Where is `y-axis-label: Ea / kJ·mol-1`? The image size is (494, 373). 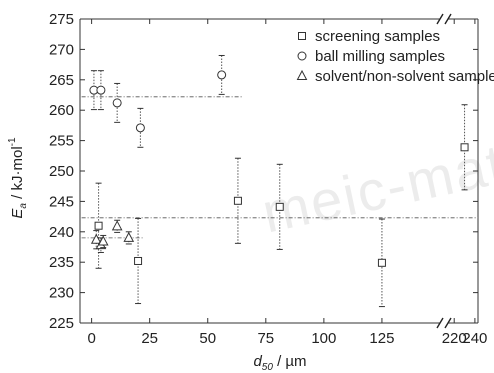 y-axis-label: Ea / kJ·mol-1 is located at coordinates (18, 178).